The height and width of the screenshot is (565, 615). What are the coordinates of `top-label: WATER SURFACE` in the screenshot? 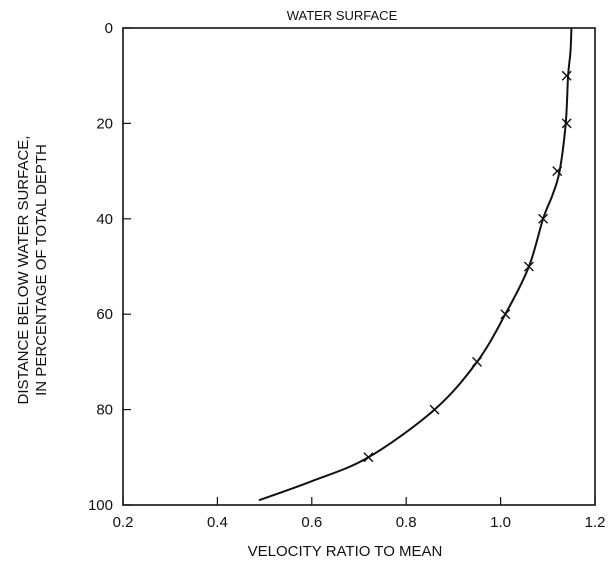 It's located at (342, 15).